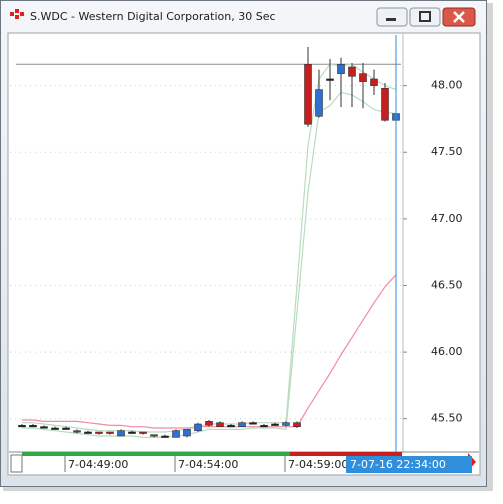 This screenshot has height=504, width=503. Describe the element at coordinates (447, 351) in the screenshot. I see `y-tick-label: 46.00` at that location.